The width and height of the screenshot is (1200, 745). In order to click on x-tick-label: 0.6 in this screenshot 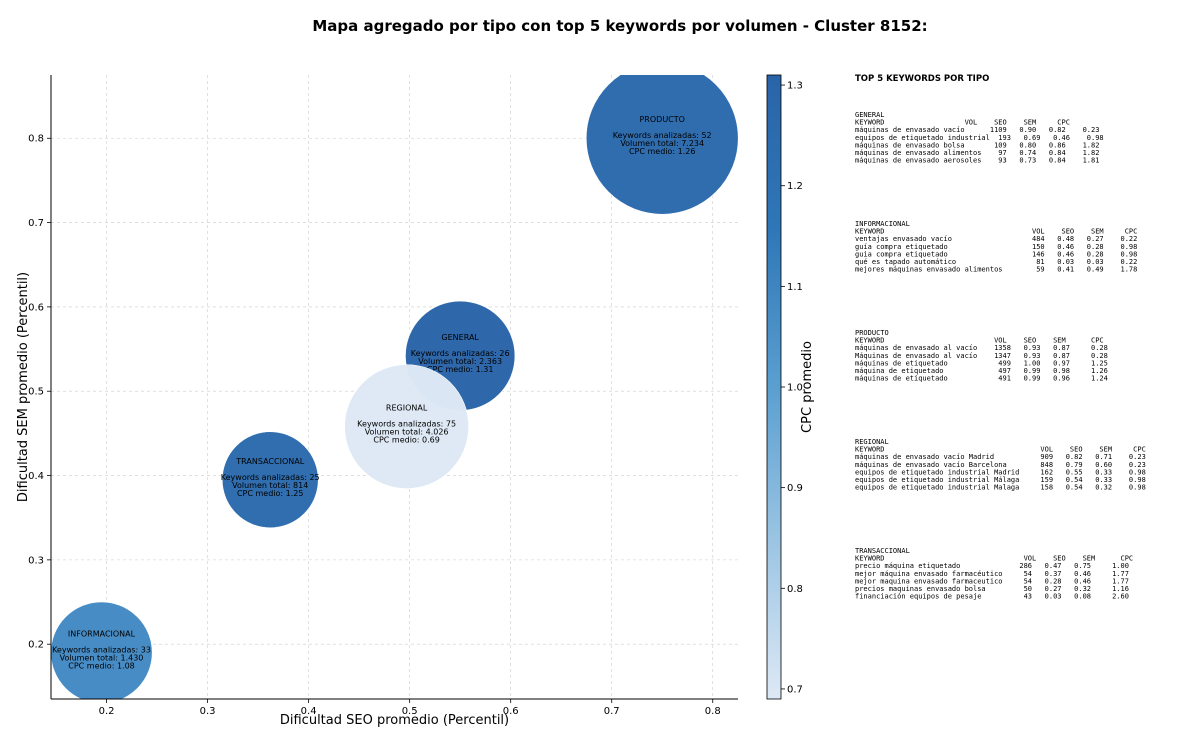, I will do `click(511, 711)`.